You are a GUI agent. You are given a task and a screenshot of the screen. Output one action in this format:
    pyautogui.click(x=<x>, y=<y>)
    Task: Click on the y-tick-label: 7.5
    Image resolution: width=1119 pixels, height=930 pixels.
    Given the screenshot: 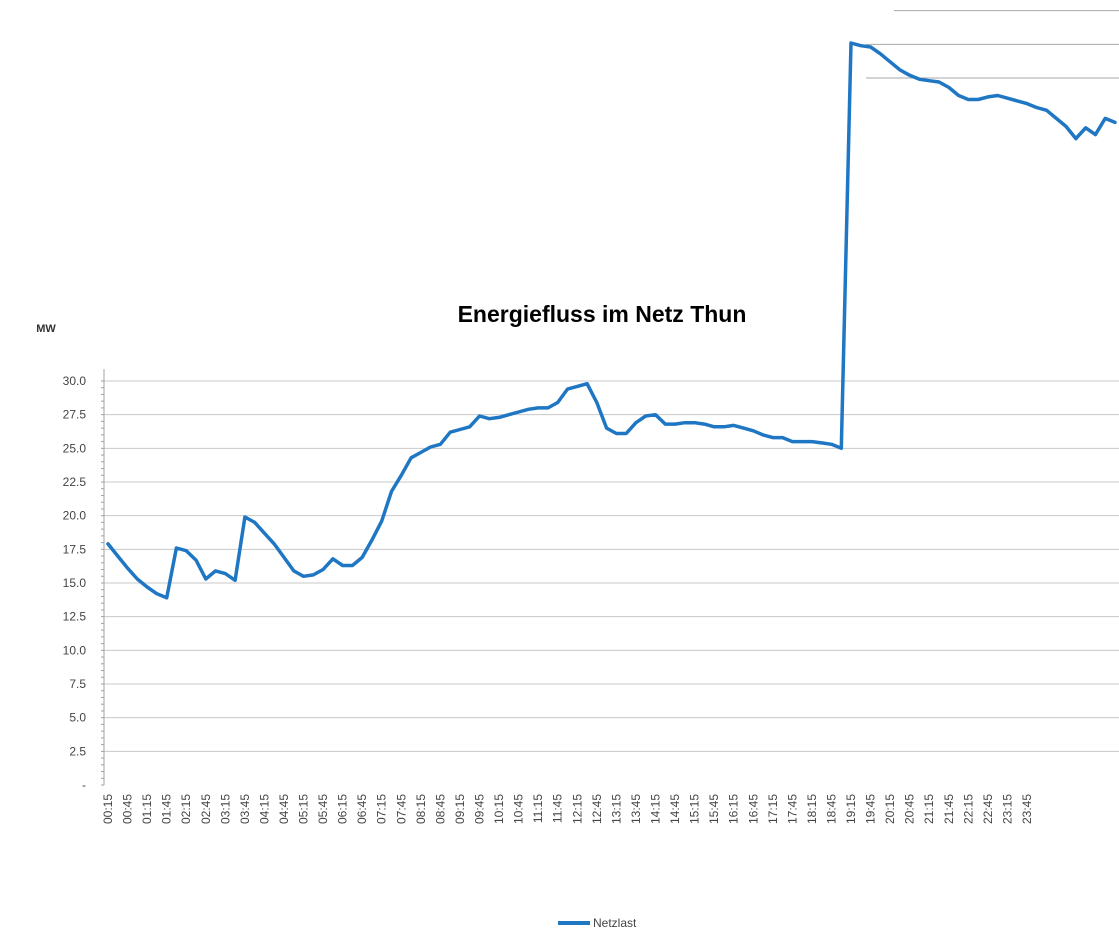 What is the action you would take?
    pyautogui.click(x=77, y=684)
    